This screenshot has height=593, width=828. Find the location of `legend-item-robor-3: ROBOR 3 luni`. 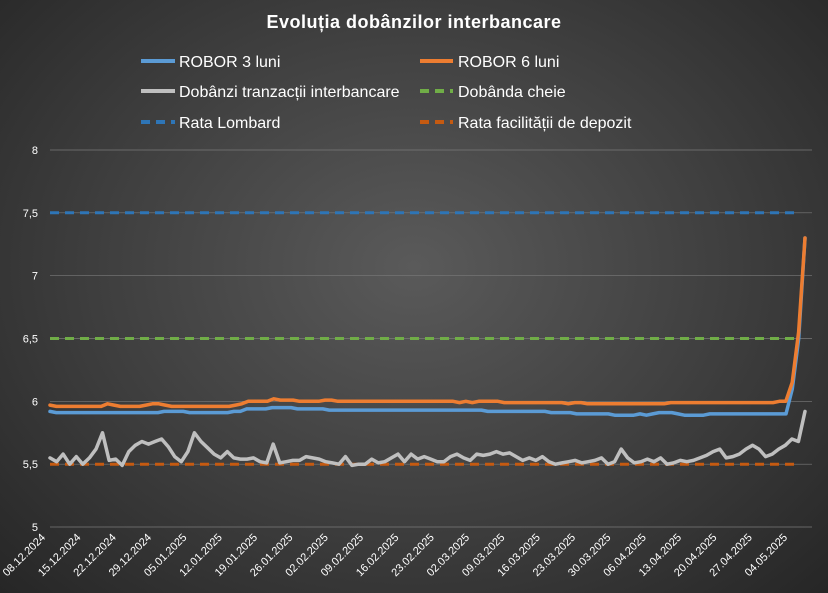

legend-item-robor-3: ROBOR 3 luni is located at coordinates (210, 62).